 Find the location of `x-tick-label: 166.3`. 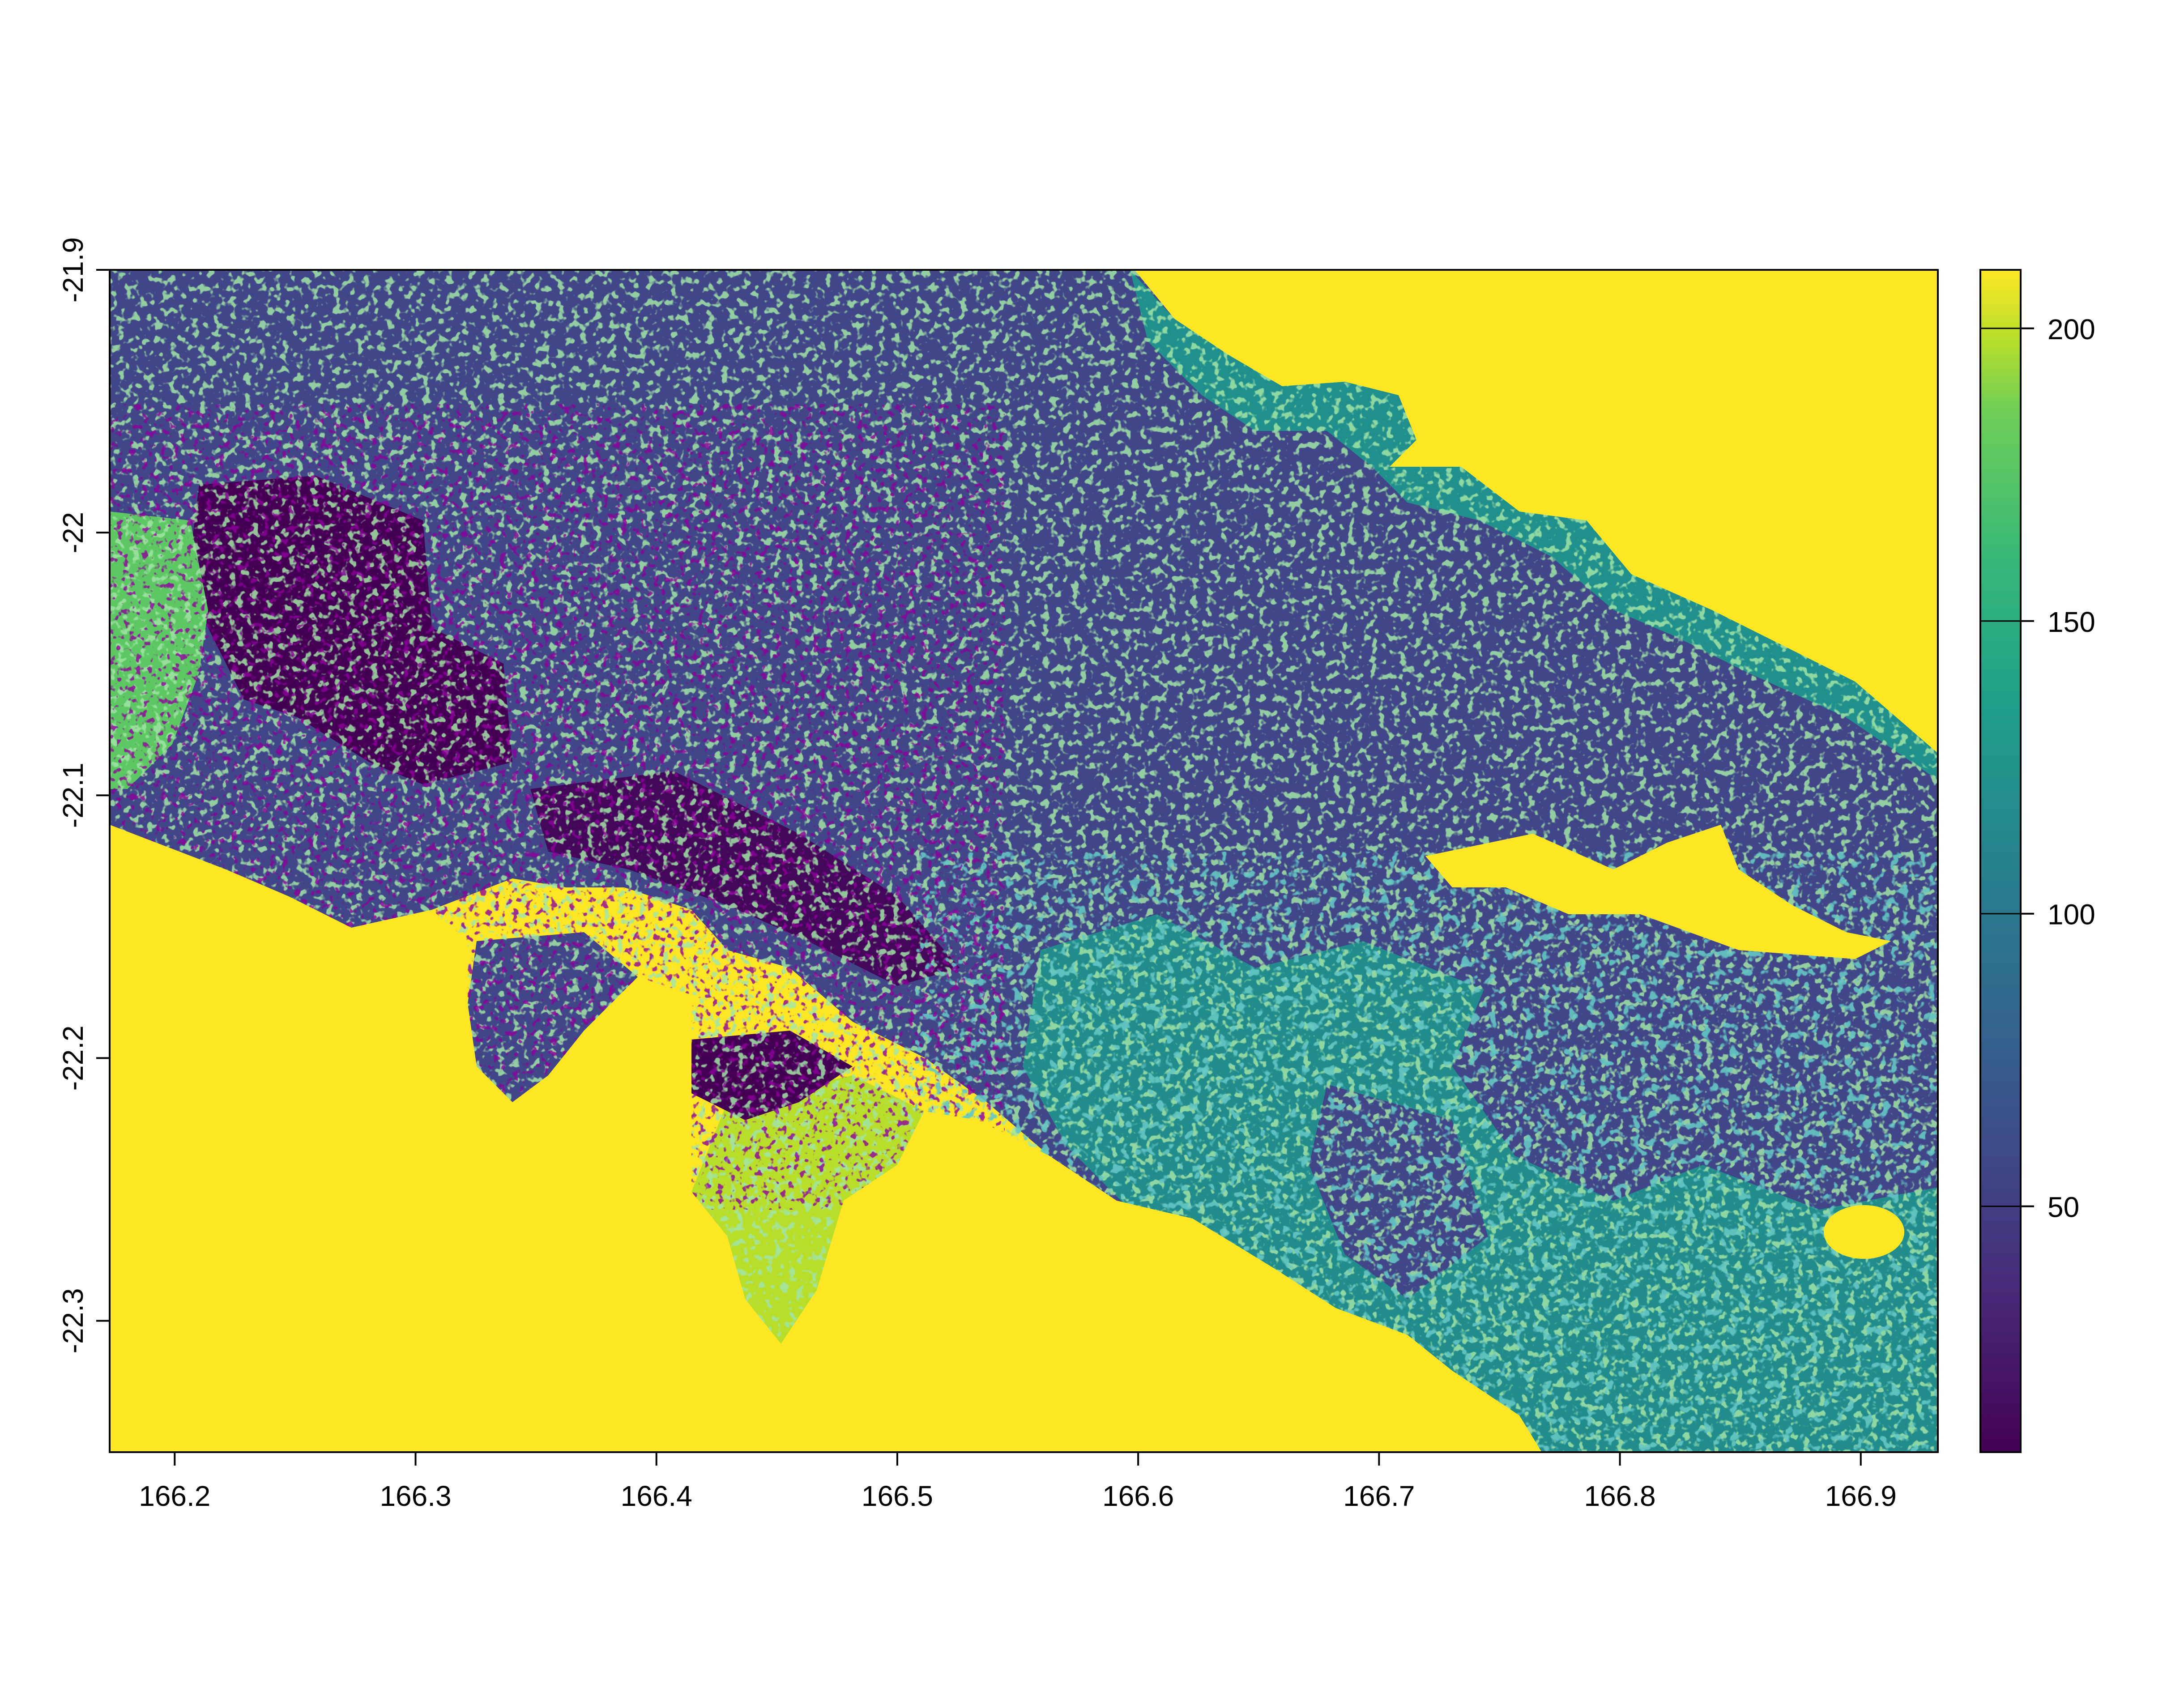

x-tick-label: 166.3 is located at coordinates (415, 1496).